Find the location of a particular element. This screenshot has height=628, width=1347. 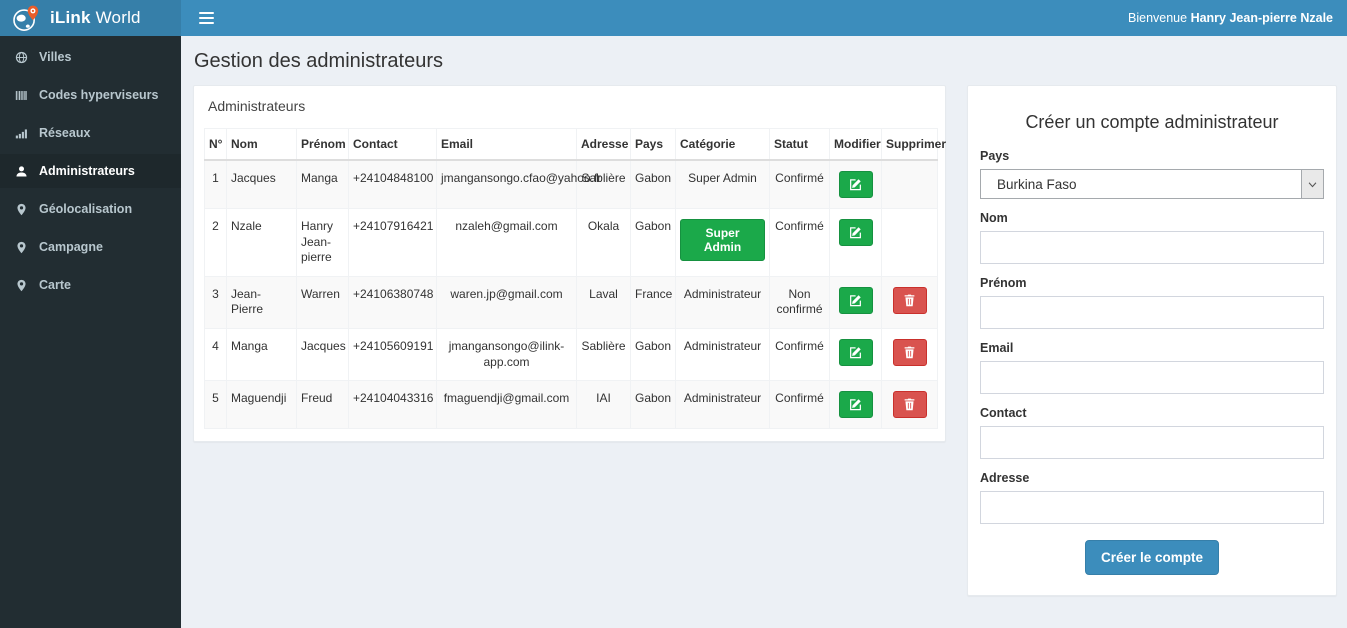

map-marker-icon is located at coordinates (21, 247).